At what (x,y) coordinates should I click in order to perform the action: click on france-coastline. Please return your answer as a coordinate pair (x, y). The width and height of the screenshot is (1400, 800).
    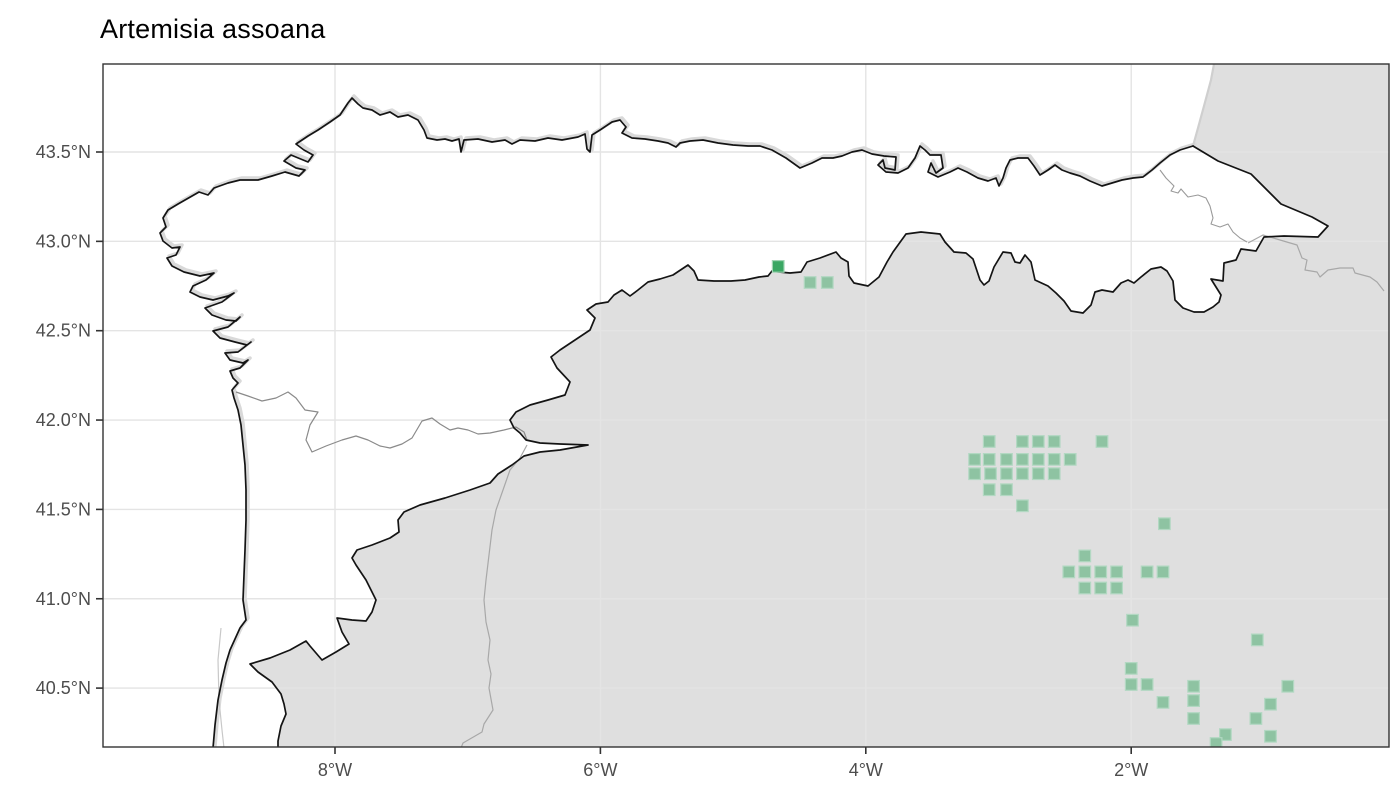
    Looking at the image, I should click on (1203, 105).